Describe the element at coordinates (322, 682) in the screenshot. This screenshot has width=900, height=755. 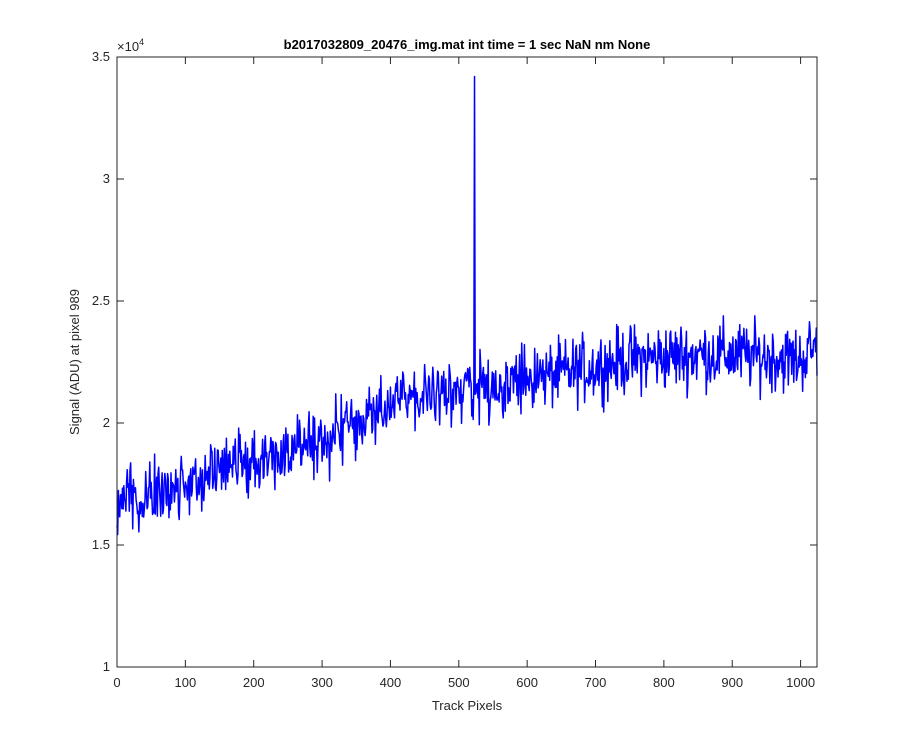
I see `x-tick-label: 300` at that location.